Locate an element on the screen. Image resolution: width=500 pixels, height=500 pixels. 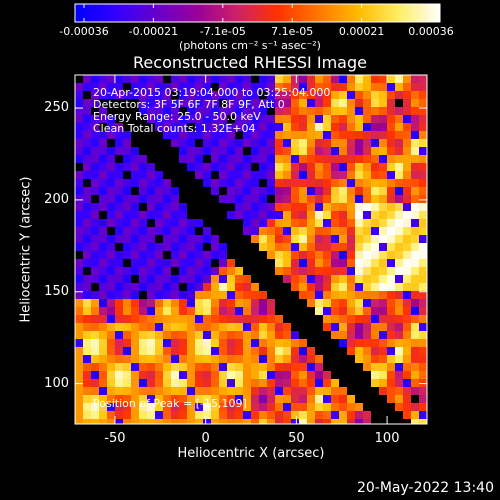
colorbar-tick-label: -7.1e-05 is located at coordinates (222, 31).